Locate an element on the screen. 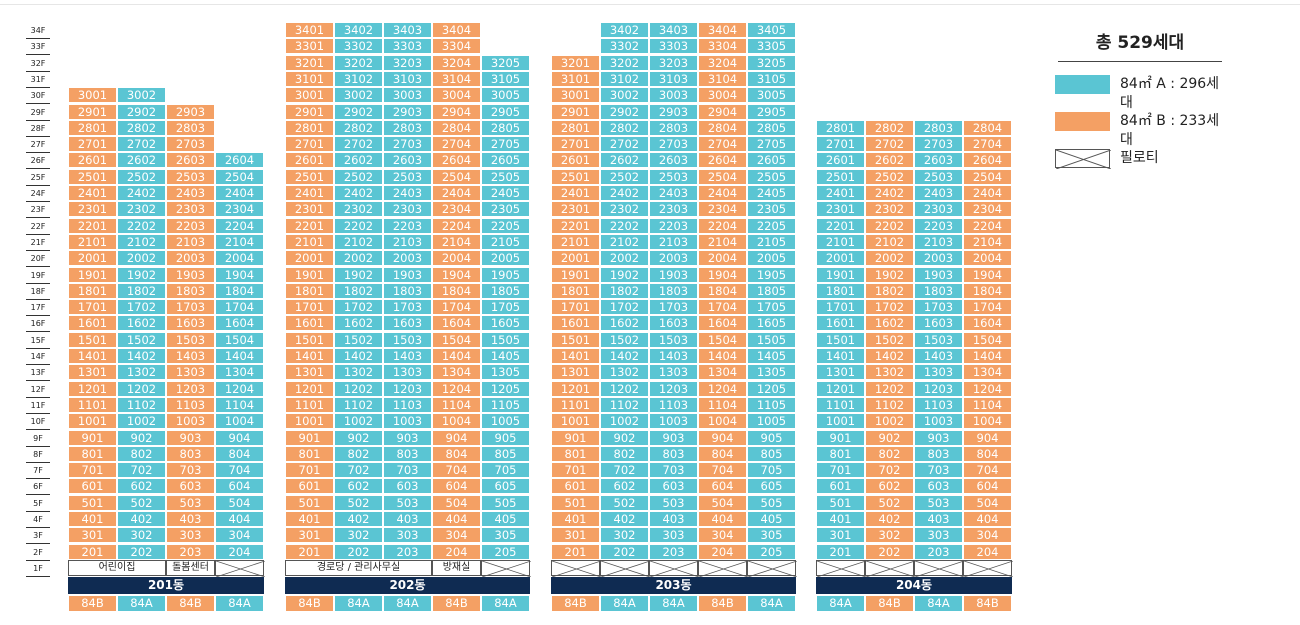 The image size is (1300, 625). unit-cell: 1904 is located at coordinates (239, 274).